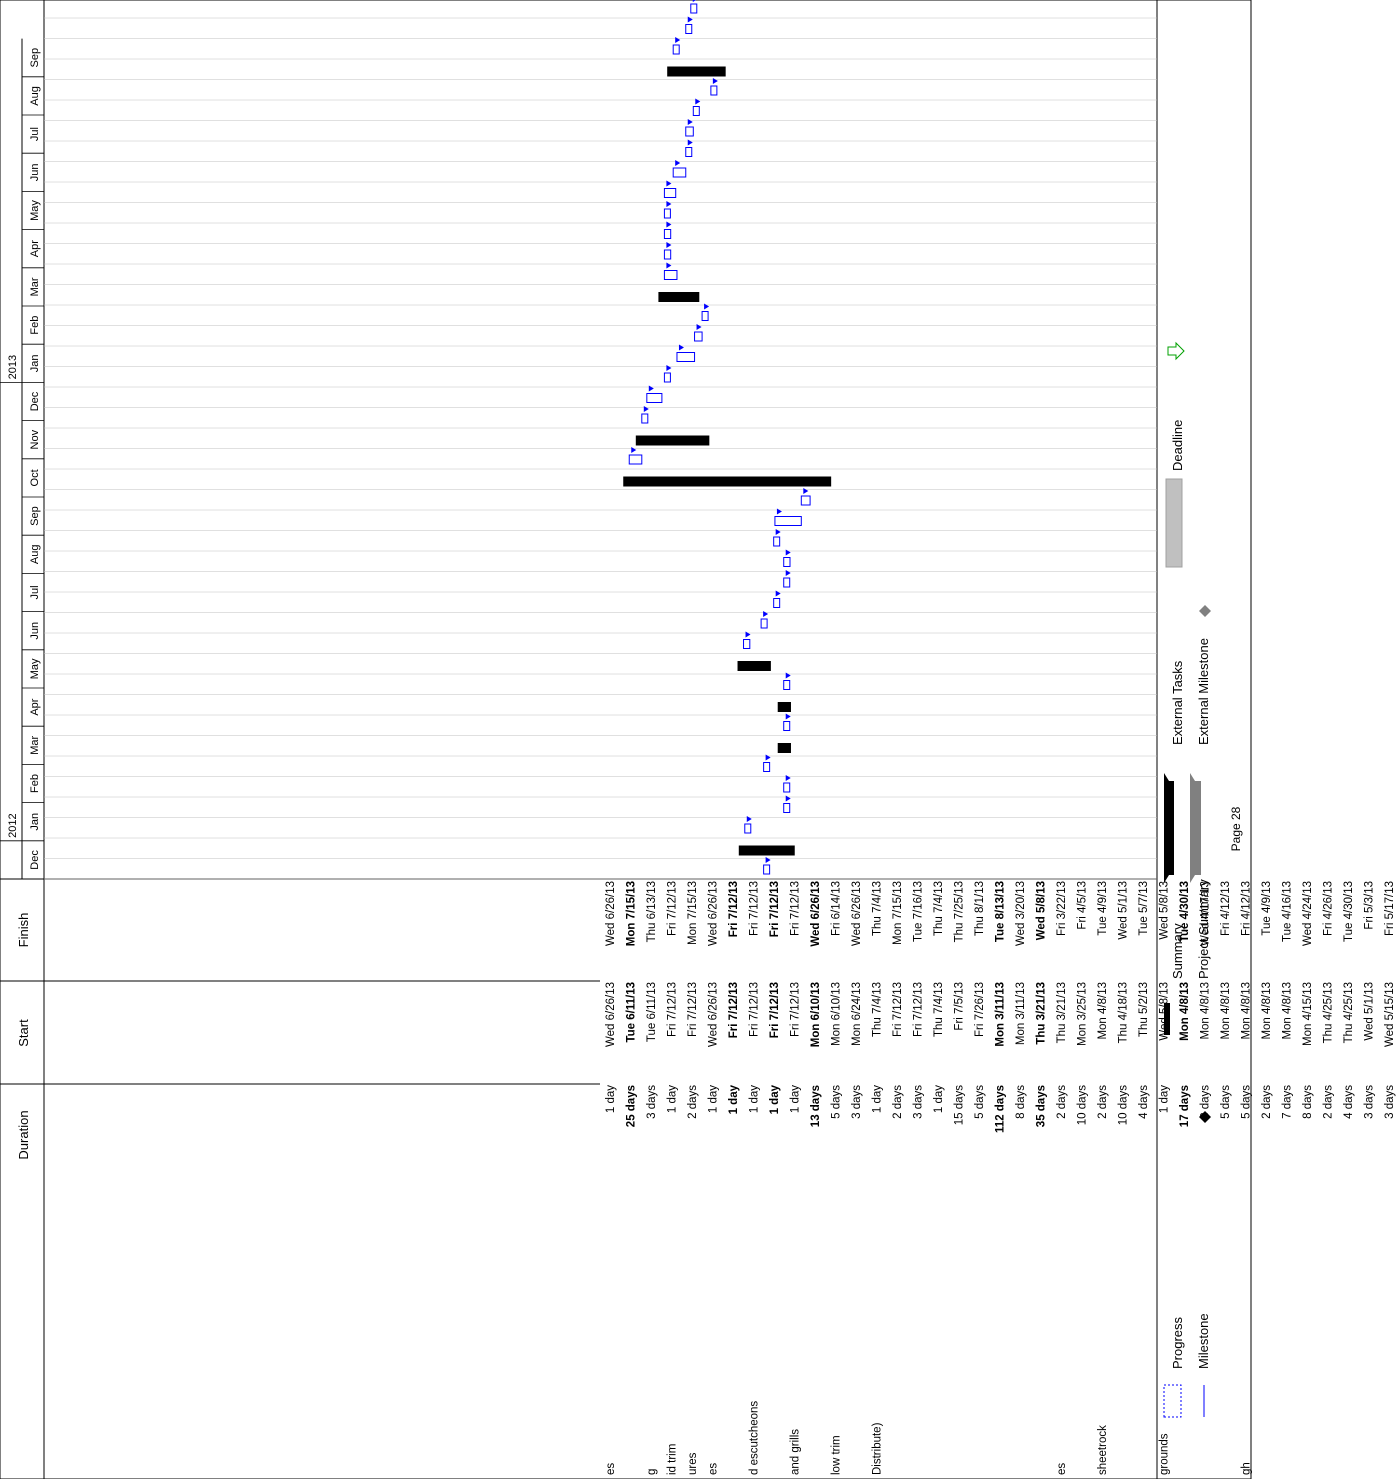 The height and width of the screenshot is (1479, 1397). What do you see at coordinates (960, 1105) in the screenshot?
I see `task-duration: 15 days` at bounding box center [960, 1105].